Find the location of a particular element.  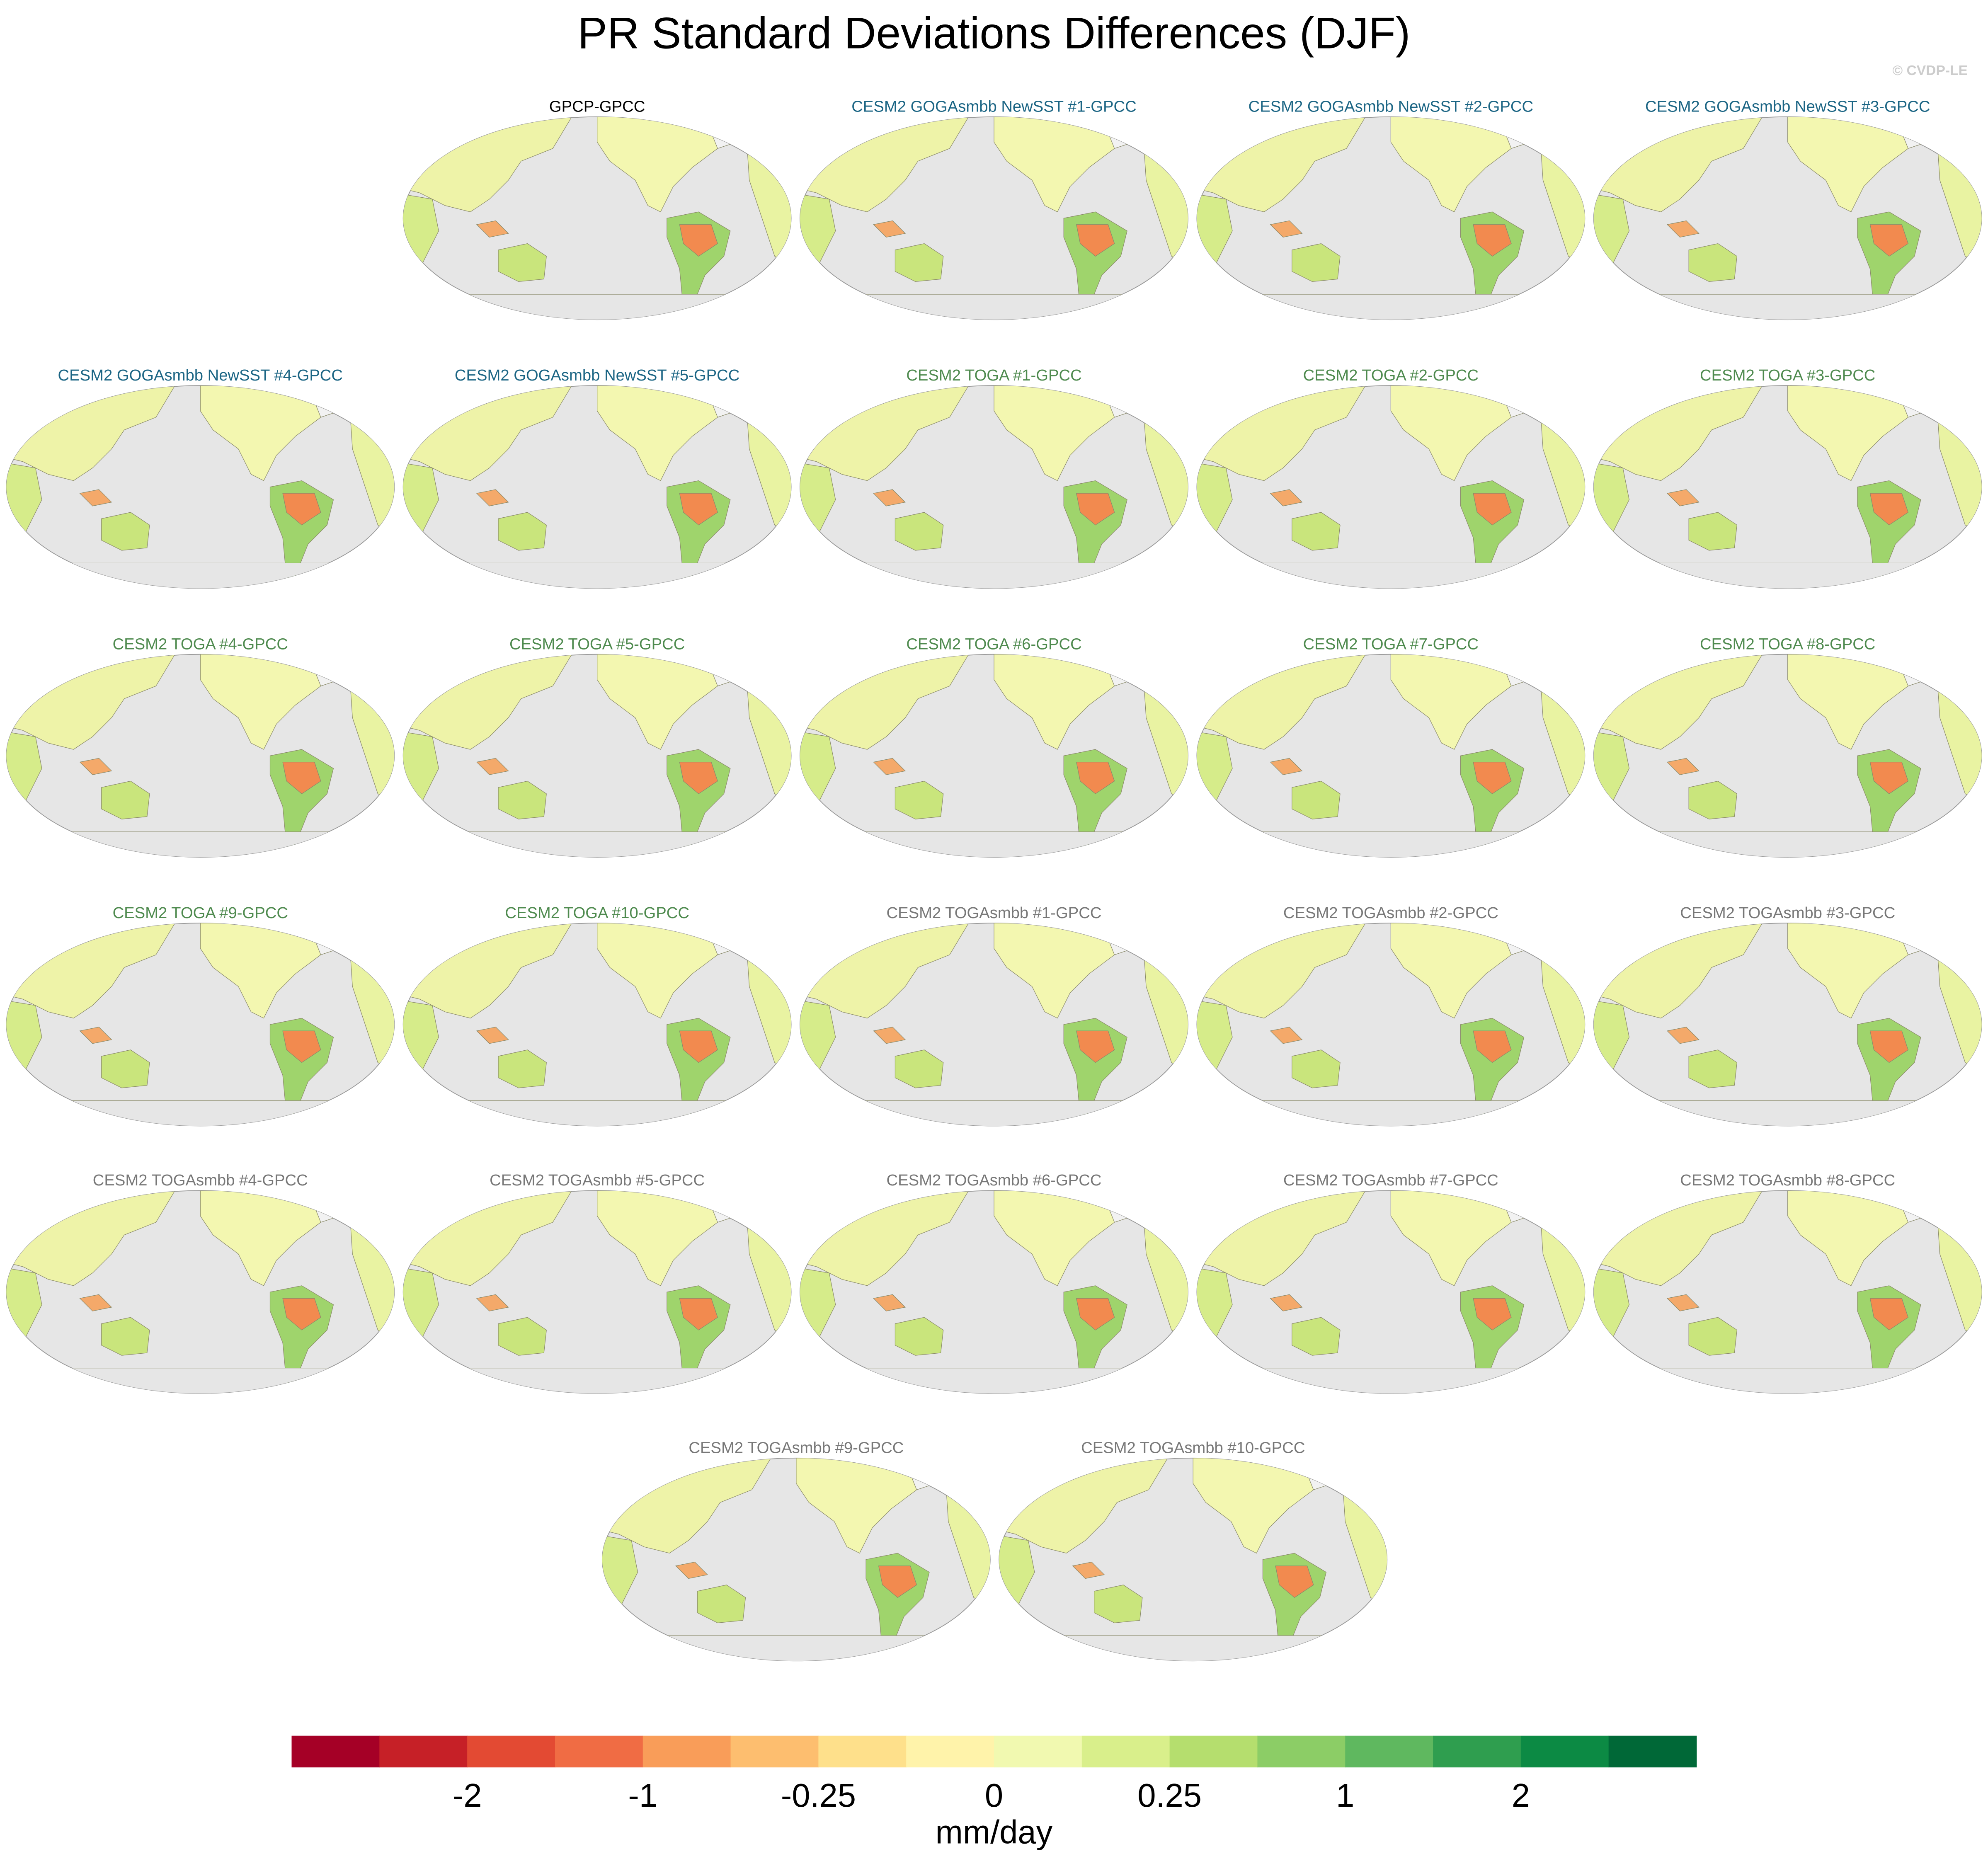

panel-title: CESM2 TOGAsmbb #7-GPCC is located at coordinates (1390, 1180).